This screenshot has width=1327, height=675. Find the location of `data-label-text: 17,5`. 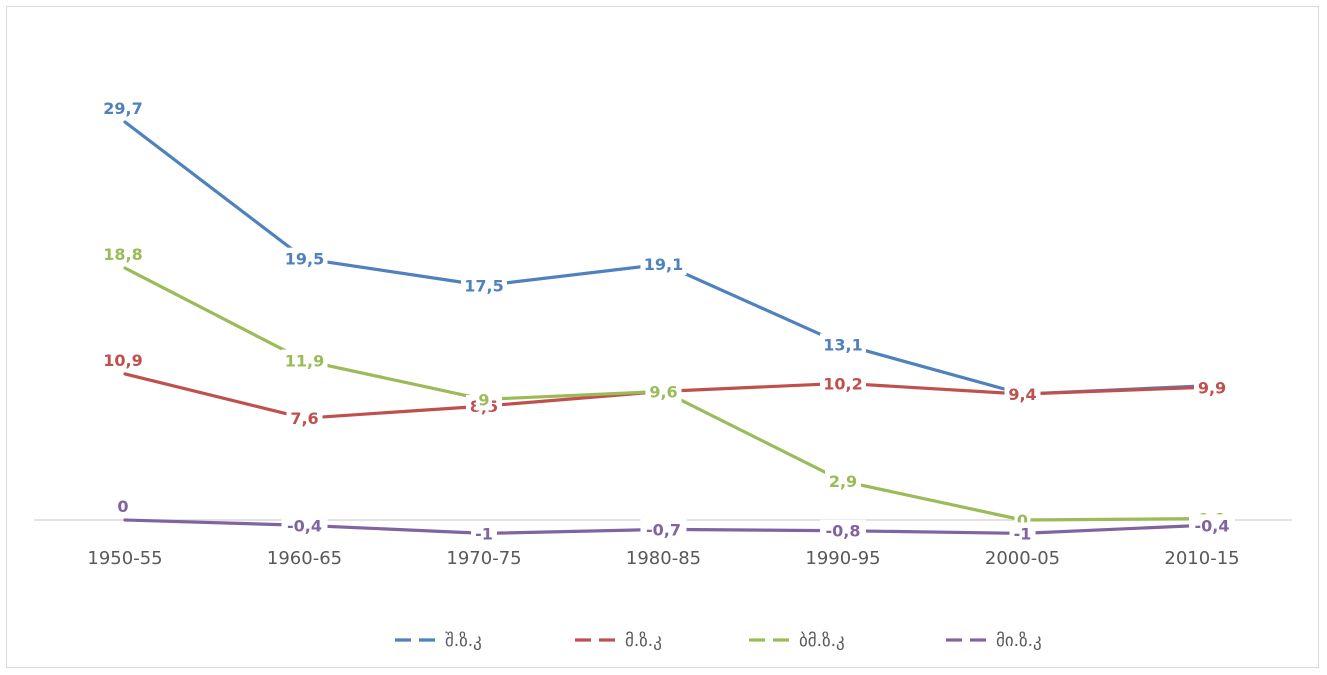

data-label-text: 17,5 is located at coordinates (483, 286).